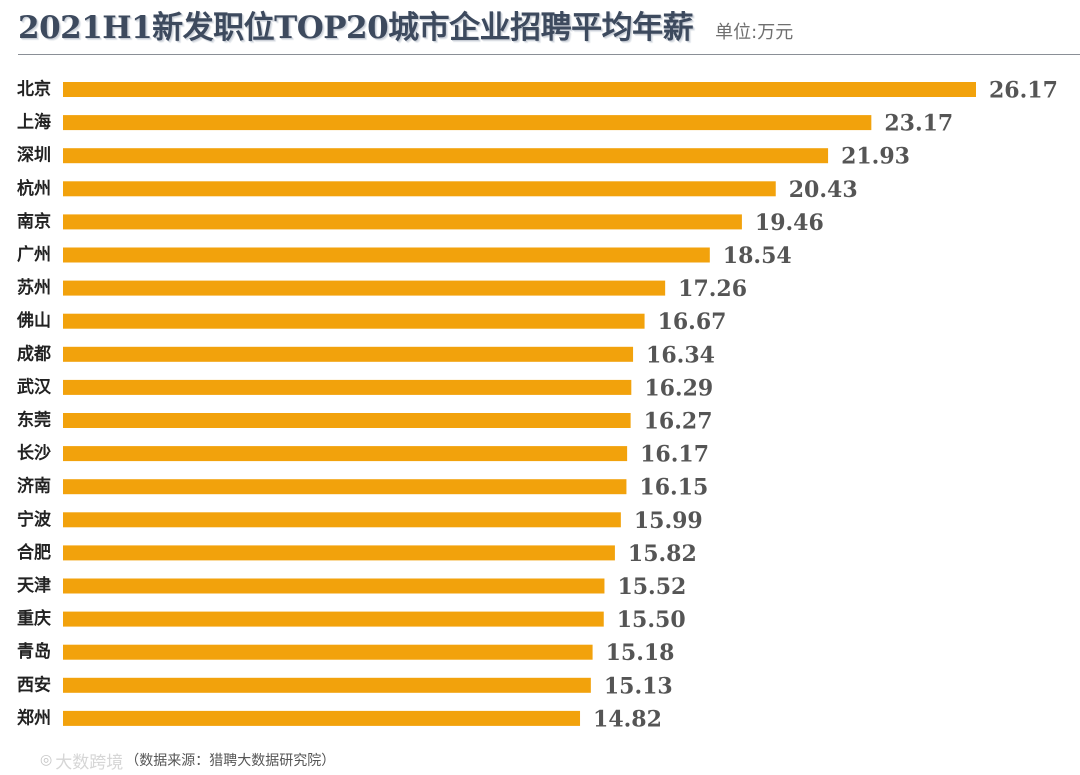 This screenshot has width=1080, height=775. What do you see at coordinates (549, 54) in the screenshot?
I see `title-divider` at bounding box center [549, 54].